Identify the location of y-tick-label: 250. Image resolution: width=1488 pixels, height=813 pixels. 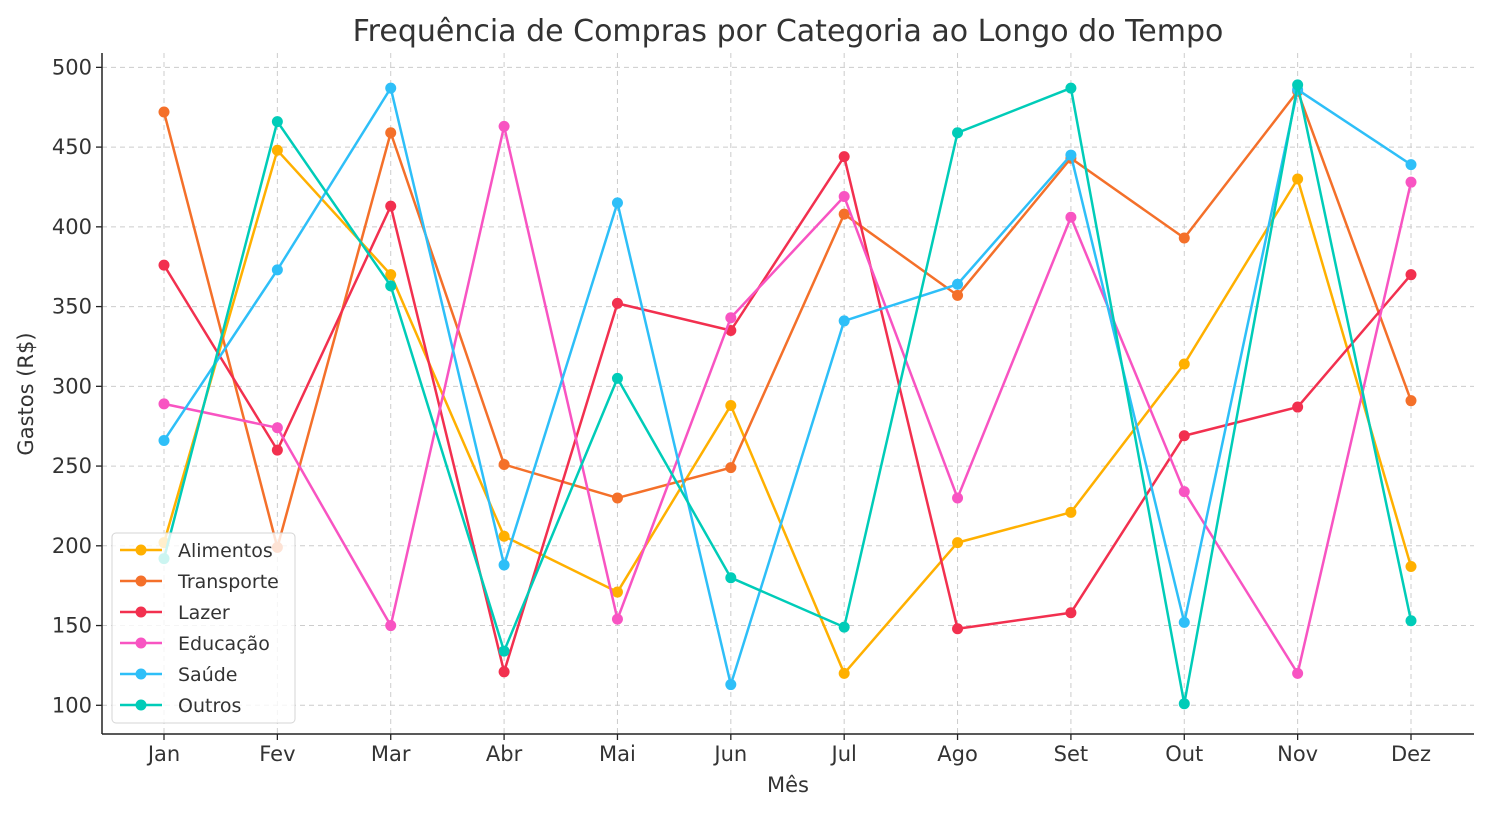
(72, 466).